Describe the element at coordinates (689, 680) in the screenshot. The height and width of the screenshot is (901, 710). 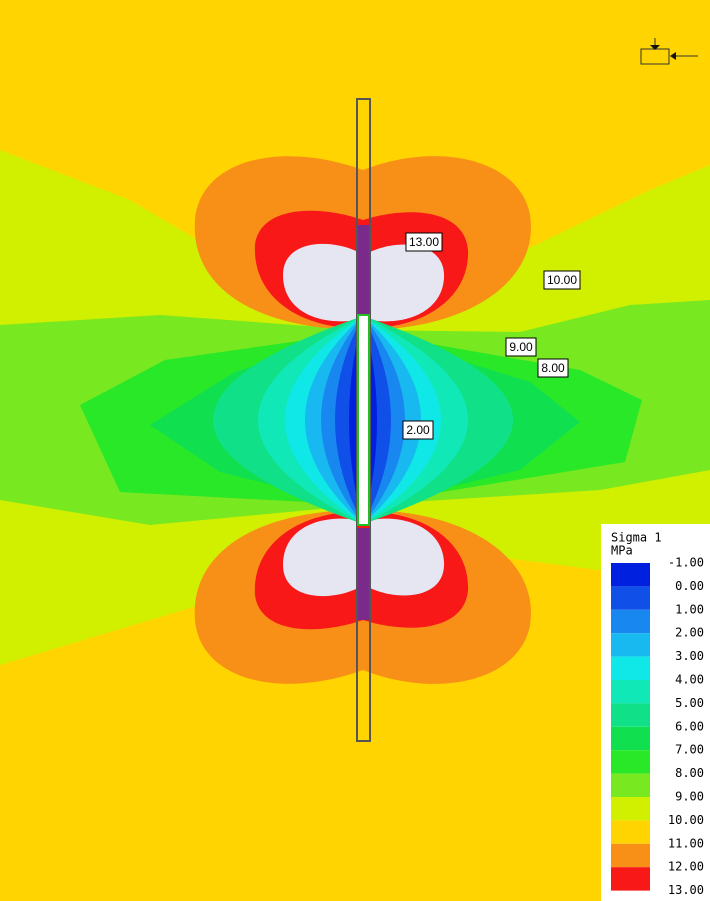
I see `legend-label: 4.00` at that location.